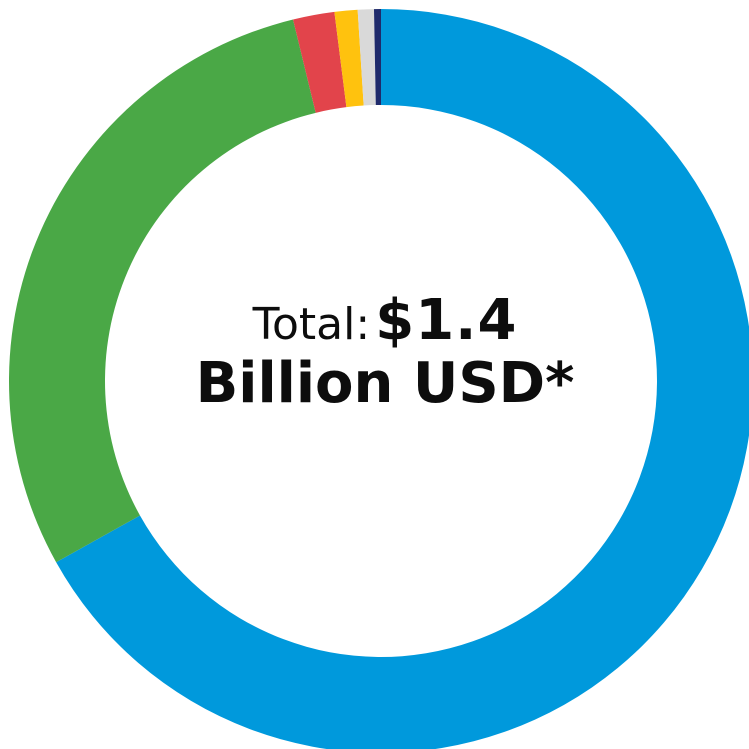 The image size is (749, 749). I want to click on donut-center-label: Total: $1.4 Billion USD*, so click(385, 352).